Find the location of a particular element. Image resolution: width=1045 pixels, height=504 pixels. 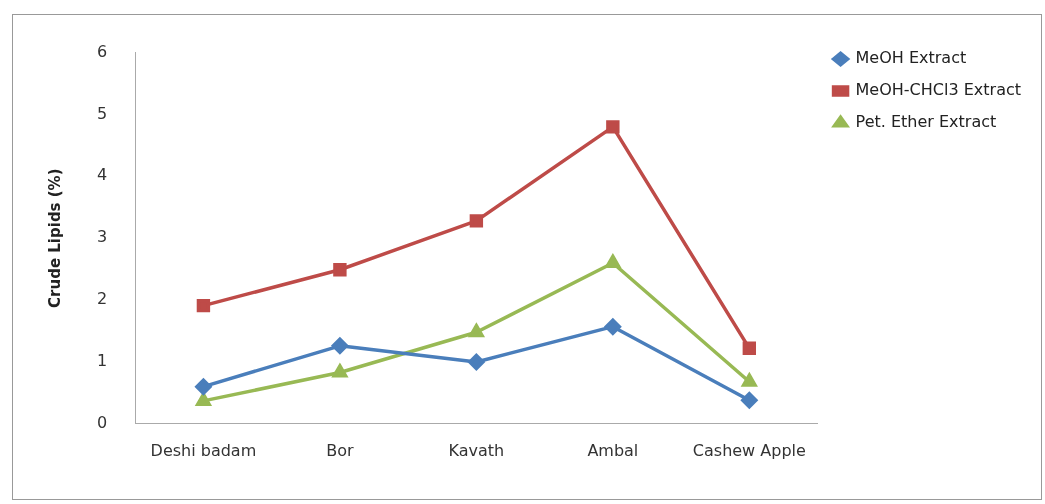

y-axis-title: Crude Lipids (%) is located at coordinates (54, 238).